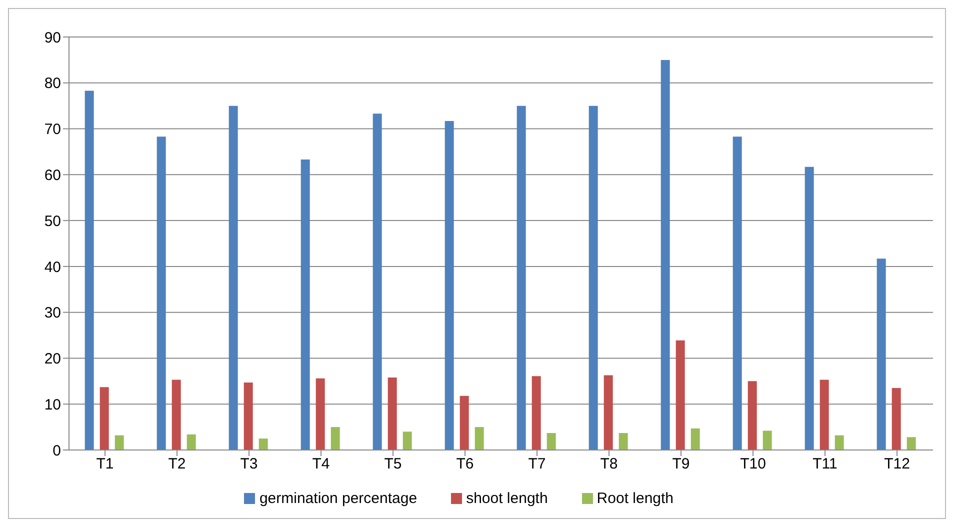  What do you see at coordinates (177, 464) in the screenshot?
I see `x-tick-label: T2` at bounding box center [177, 464].